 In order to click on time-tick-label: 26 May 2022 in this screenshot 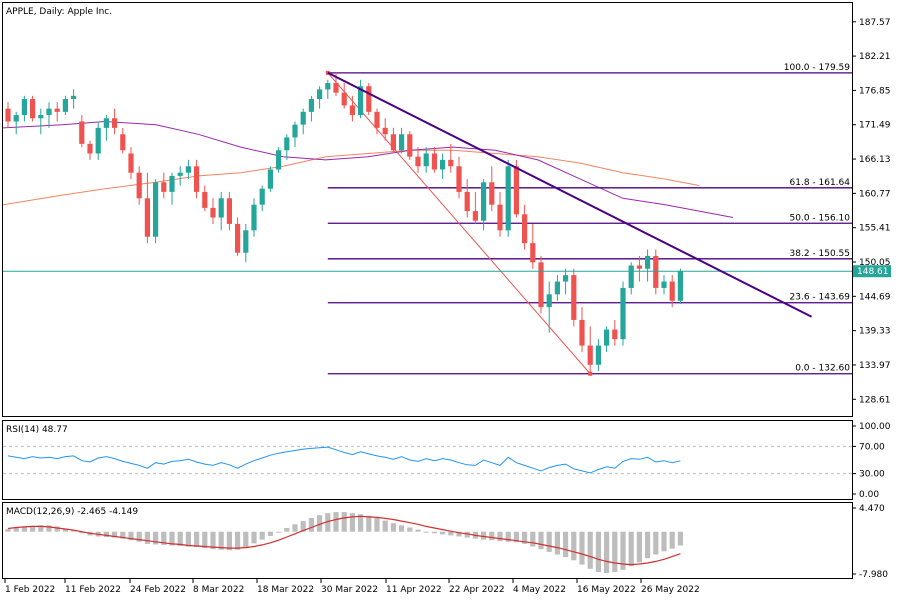, I will do `click(670, 590)`.